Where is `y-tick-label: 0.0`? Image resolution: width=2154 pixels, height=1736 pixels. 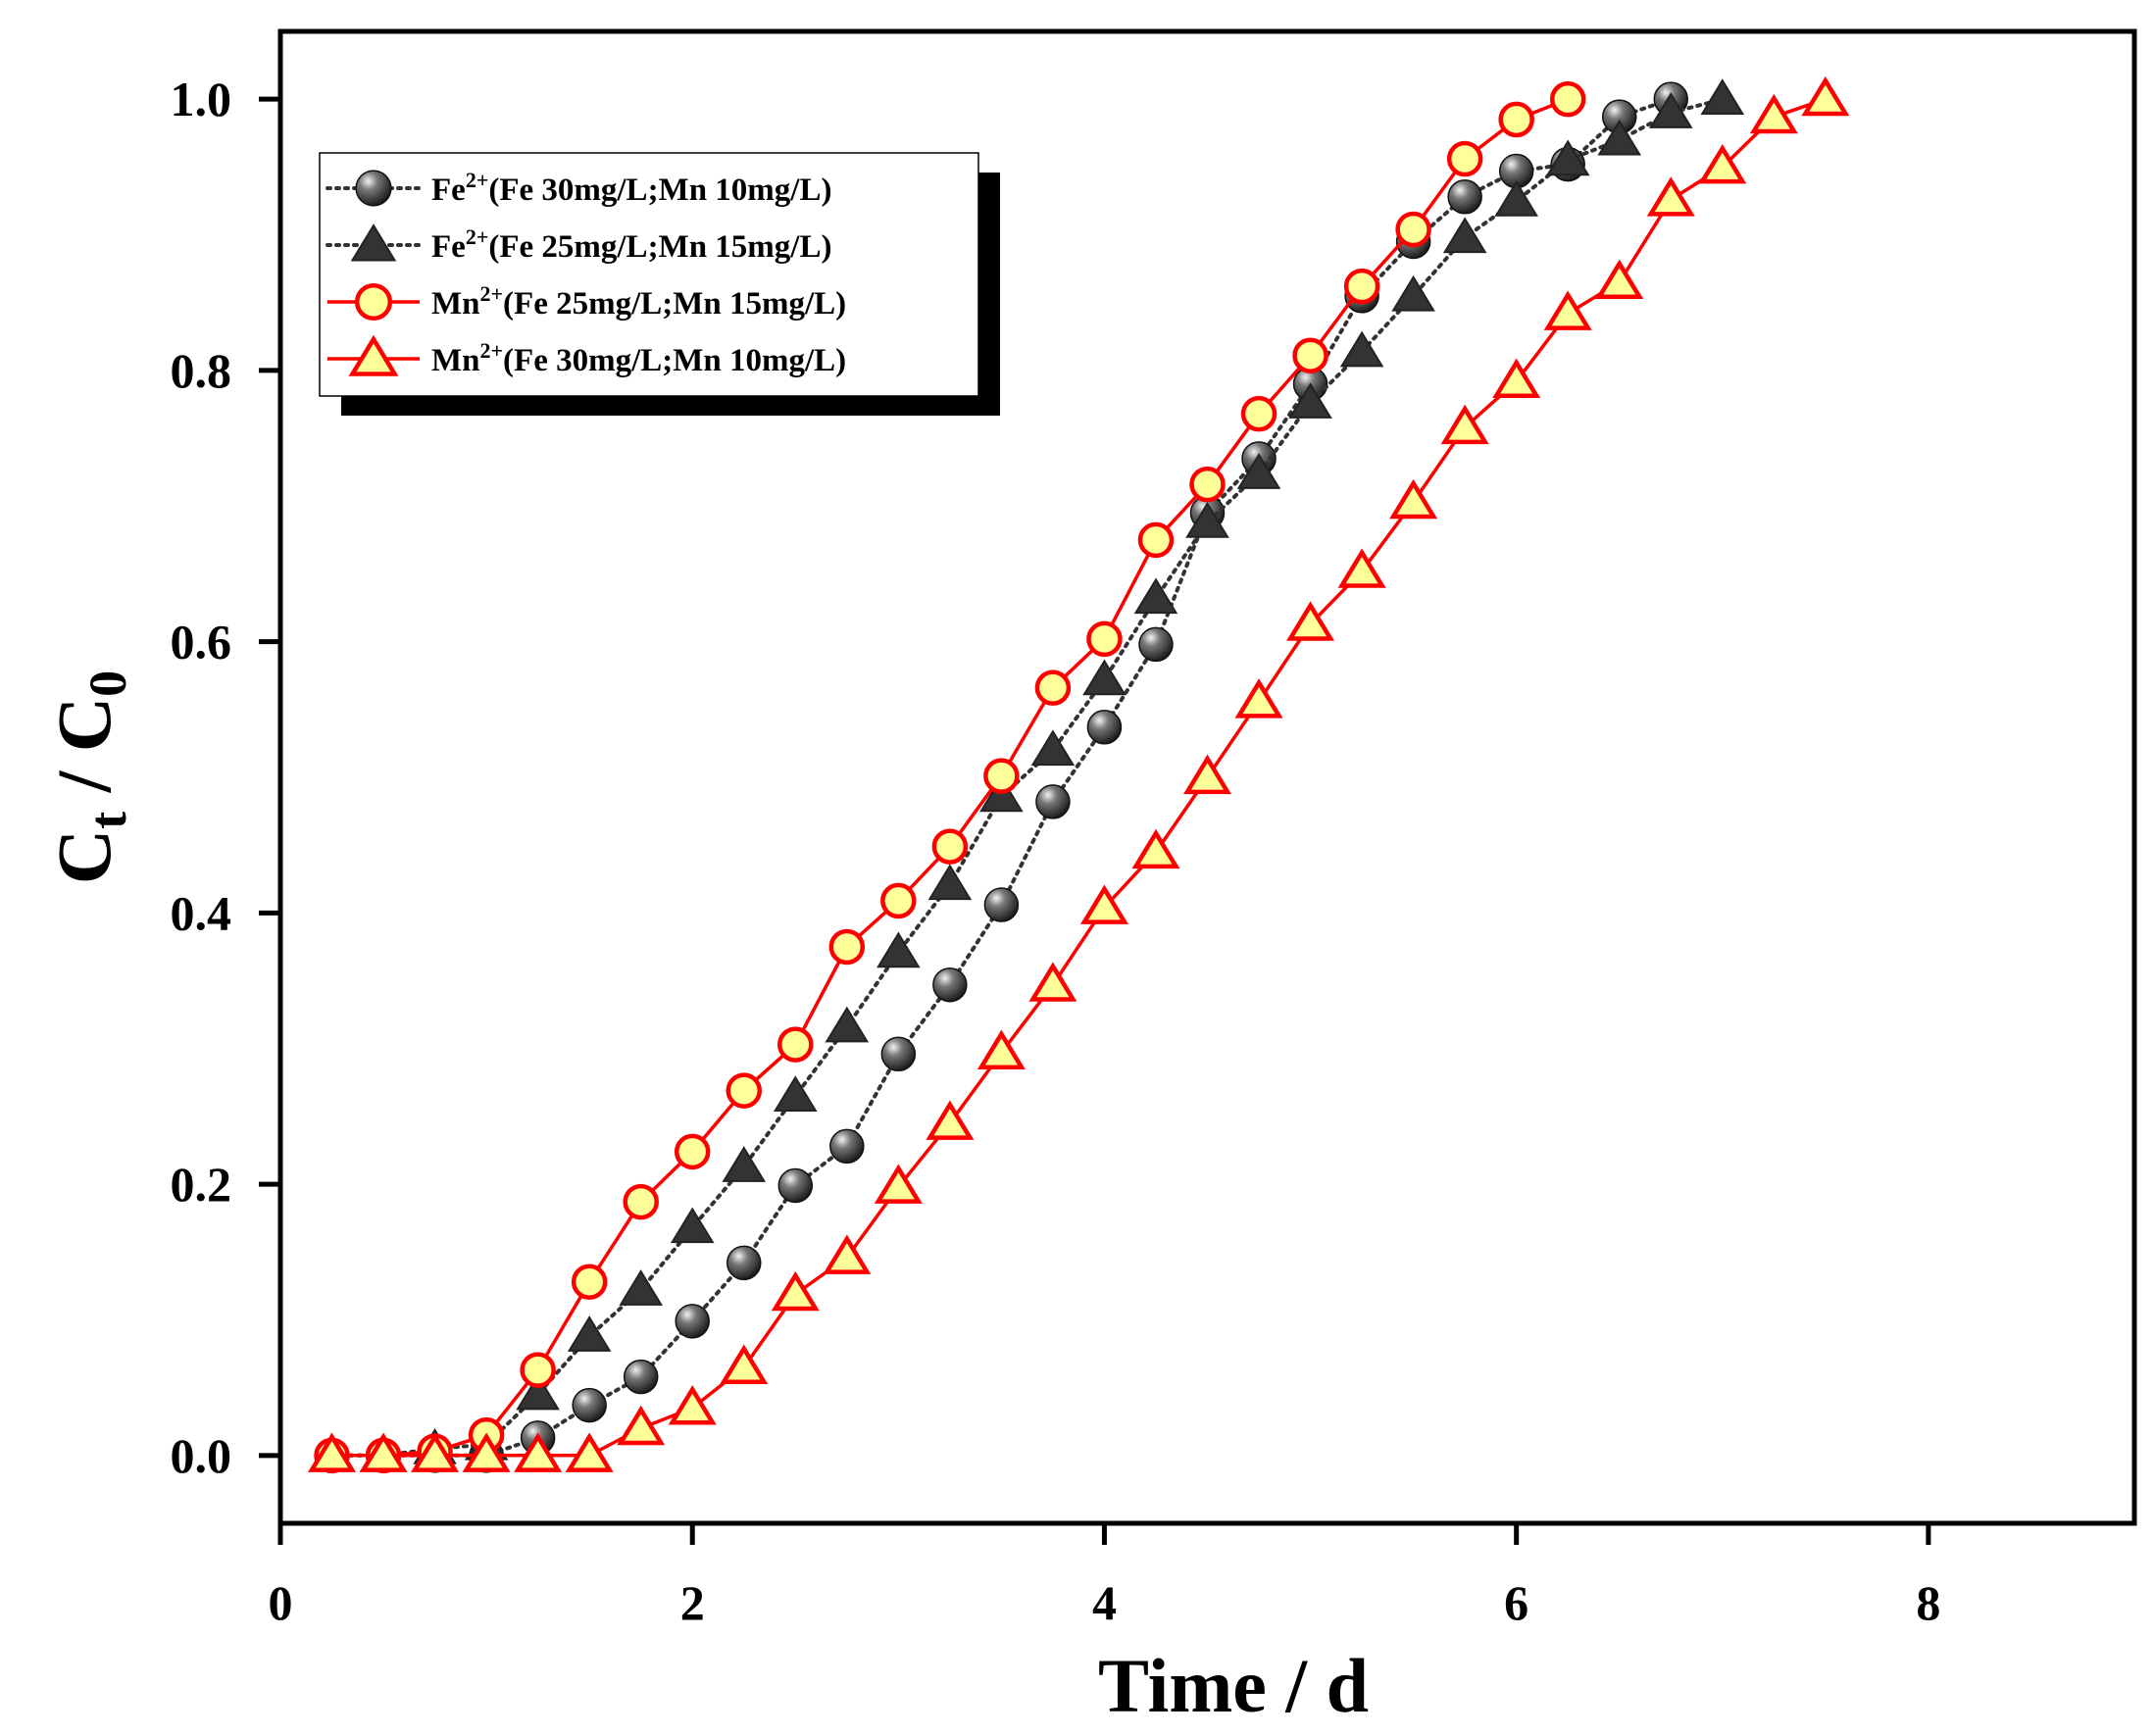 y-tick-label: 0.0 is located at coordinates (201, 1456).